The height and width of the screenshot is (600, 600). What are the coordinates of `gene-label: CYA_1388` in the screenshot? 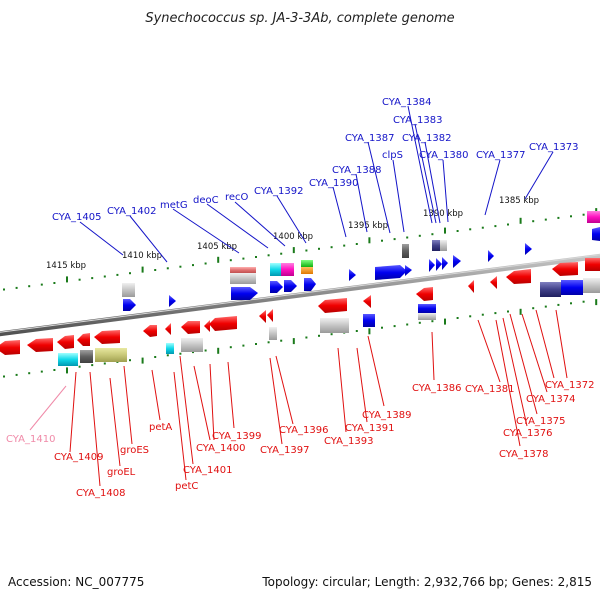 It's located at (356, 170).